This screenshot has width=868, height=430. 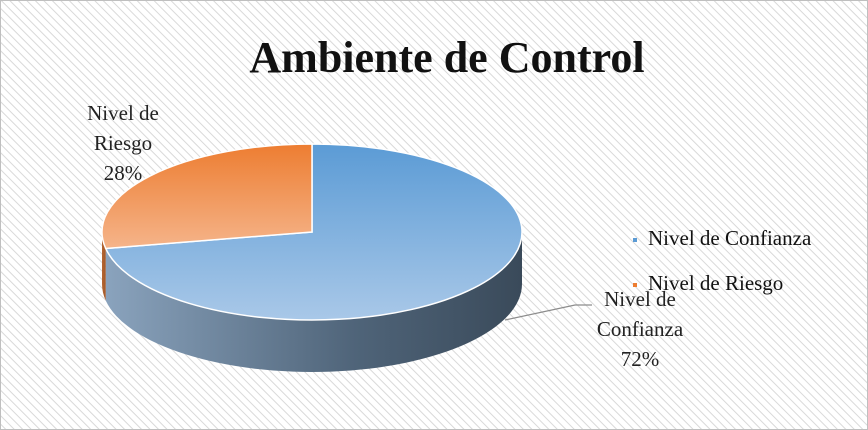 What do you see at coordinates (715, 283) in the screenshot?
I see `legend-label: Nivel de Riesgo` at bounding box center [715, 283].